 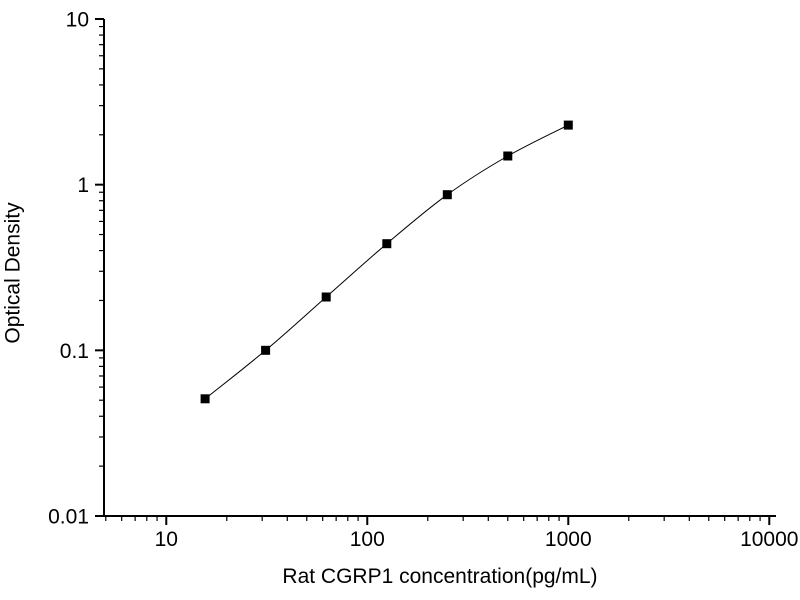 What do you see at coordinates (367, 539) in the screenshot?
I see `x-tick-label: 100` at bounding box center [367, 539].